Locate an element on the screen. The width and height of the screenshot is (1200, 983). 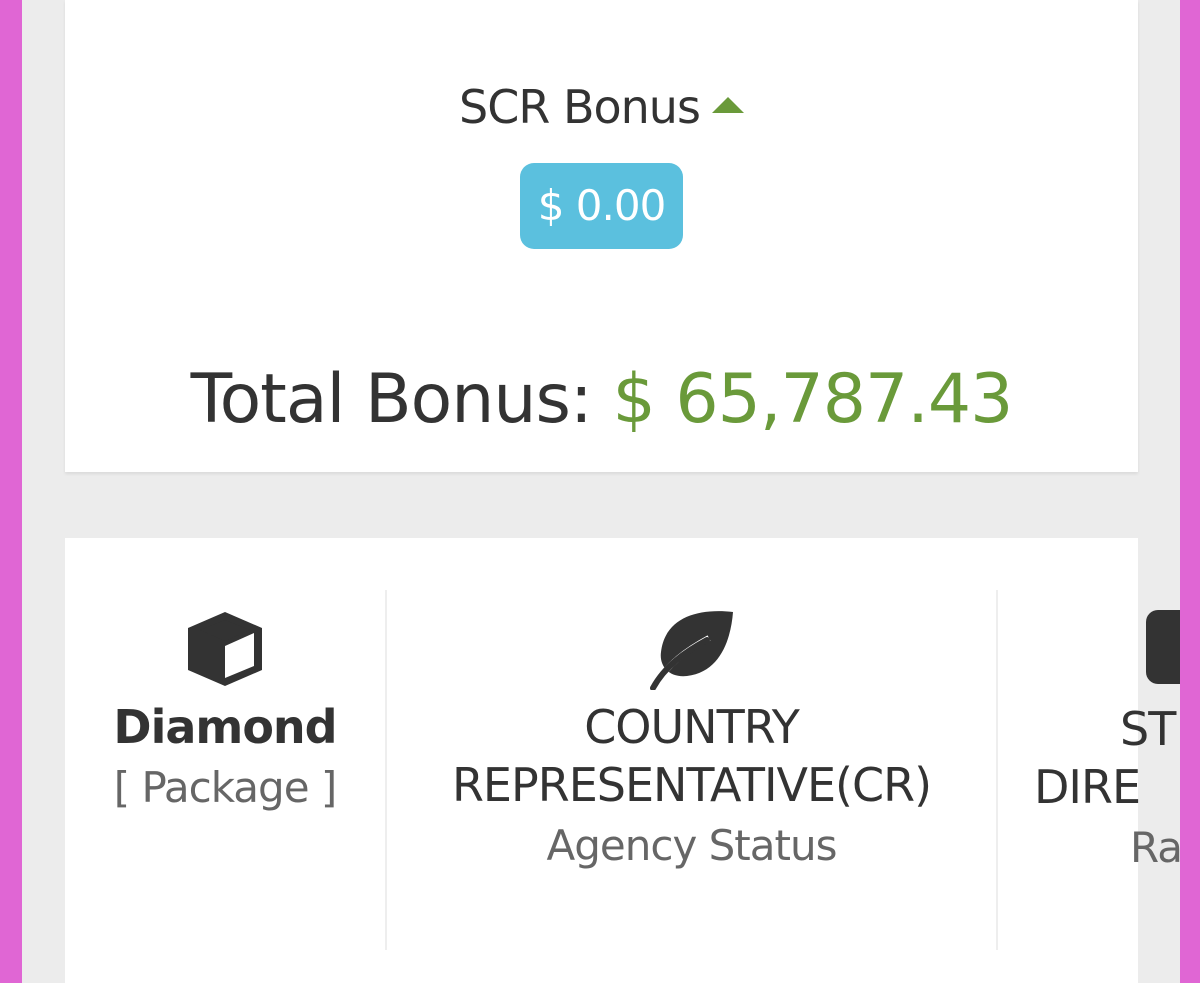
scr-bonus-amount-badge: $ 0.00 is located at coordinates (601, 206).